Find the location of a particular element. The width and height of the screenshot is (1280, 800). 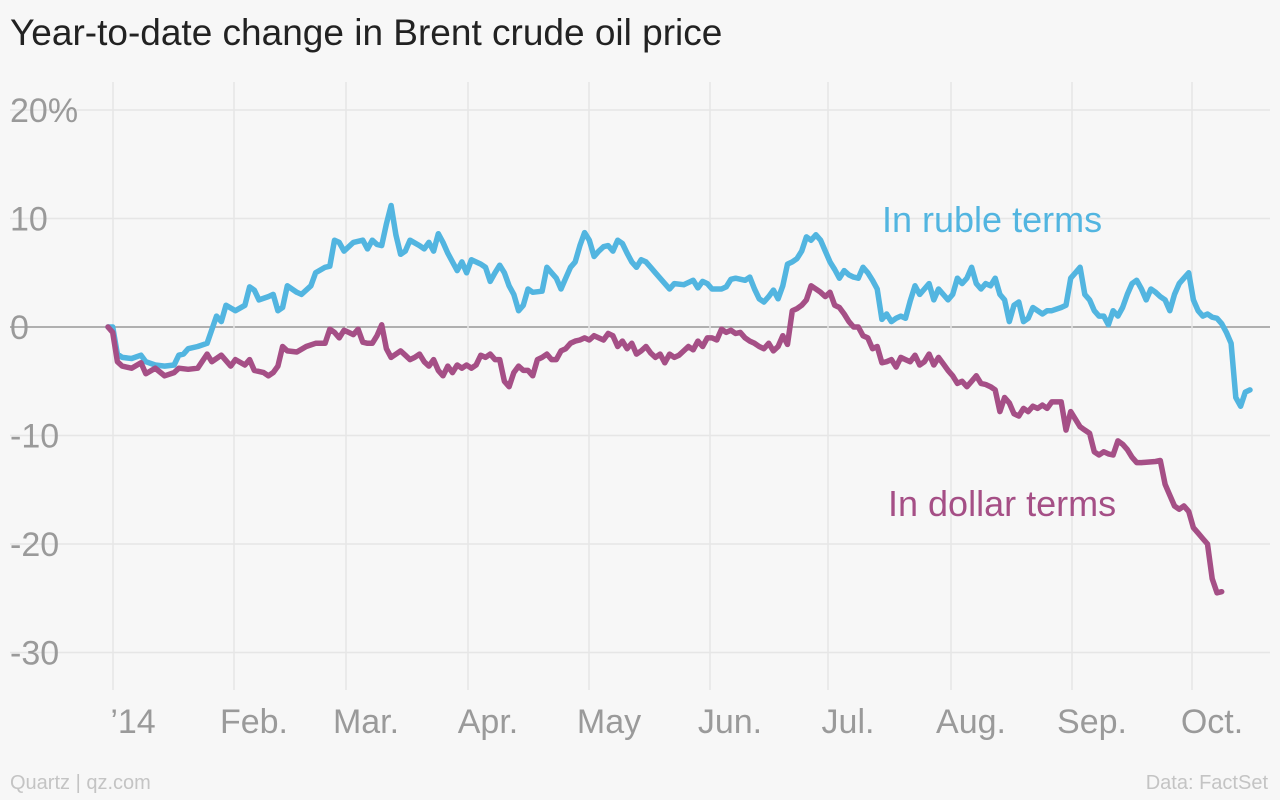

y-tick-label: 20% is located at coordinates (44, 111).